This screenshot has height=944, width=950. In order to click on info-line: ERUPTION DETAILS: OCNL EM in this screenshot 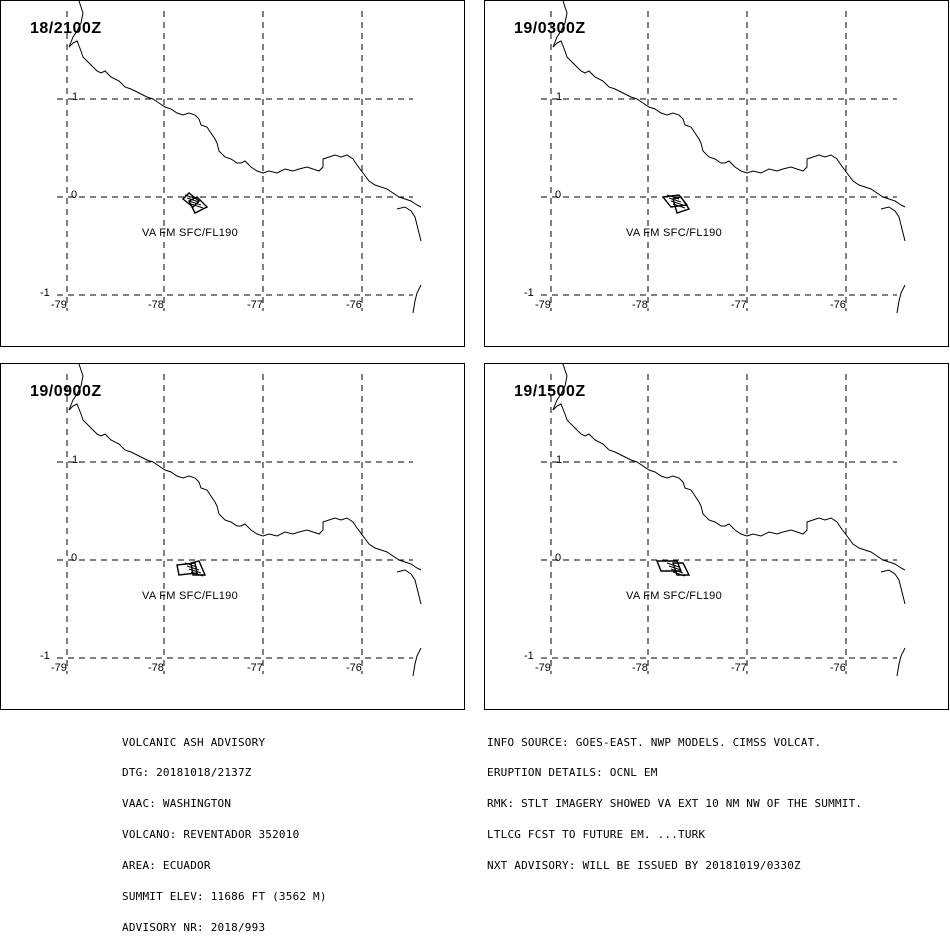, I will do `click(572, 773)`.